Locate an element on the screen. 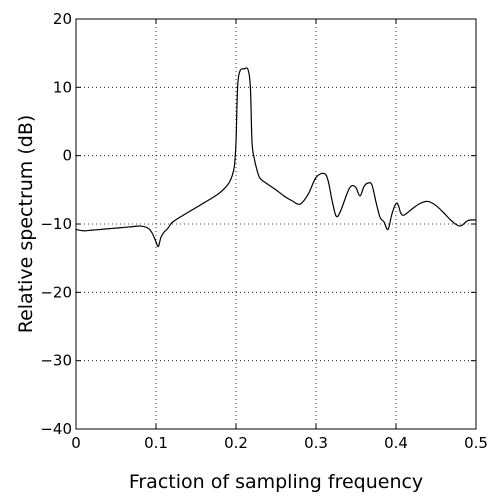 This screenshot has width=491, height=500. x-tick-label: 0.1 is located at coordinates (156, 443).